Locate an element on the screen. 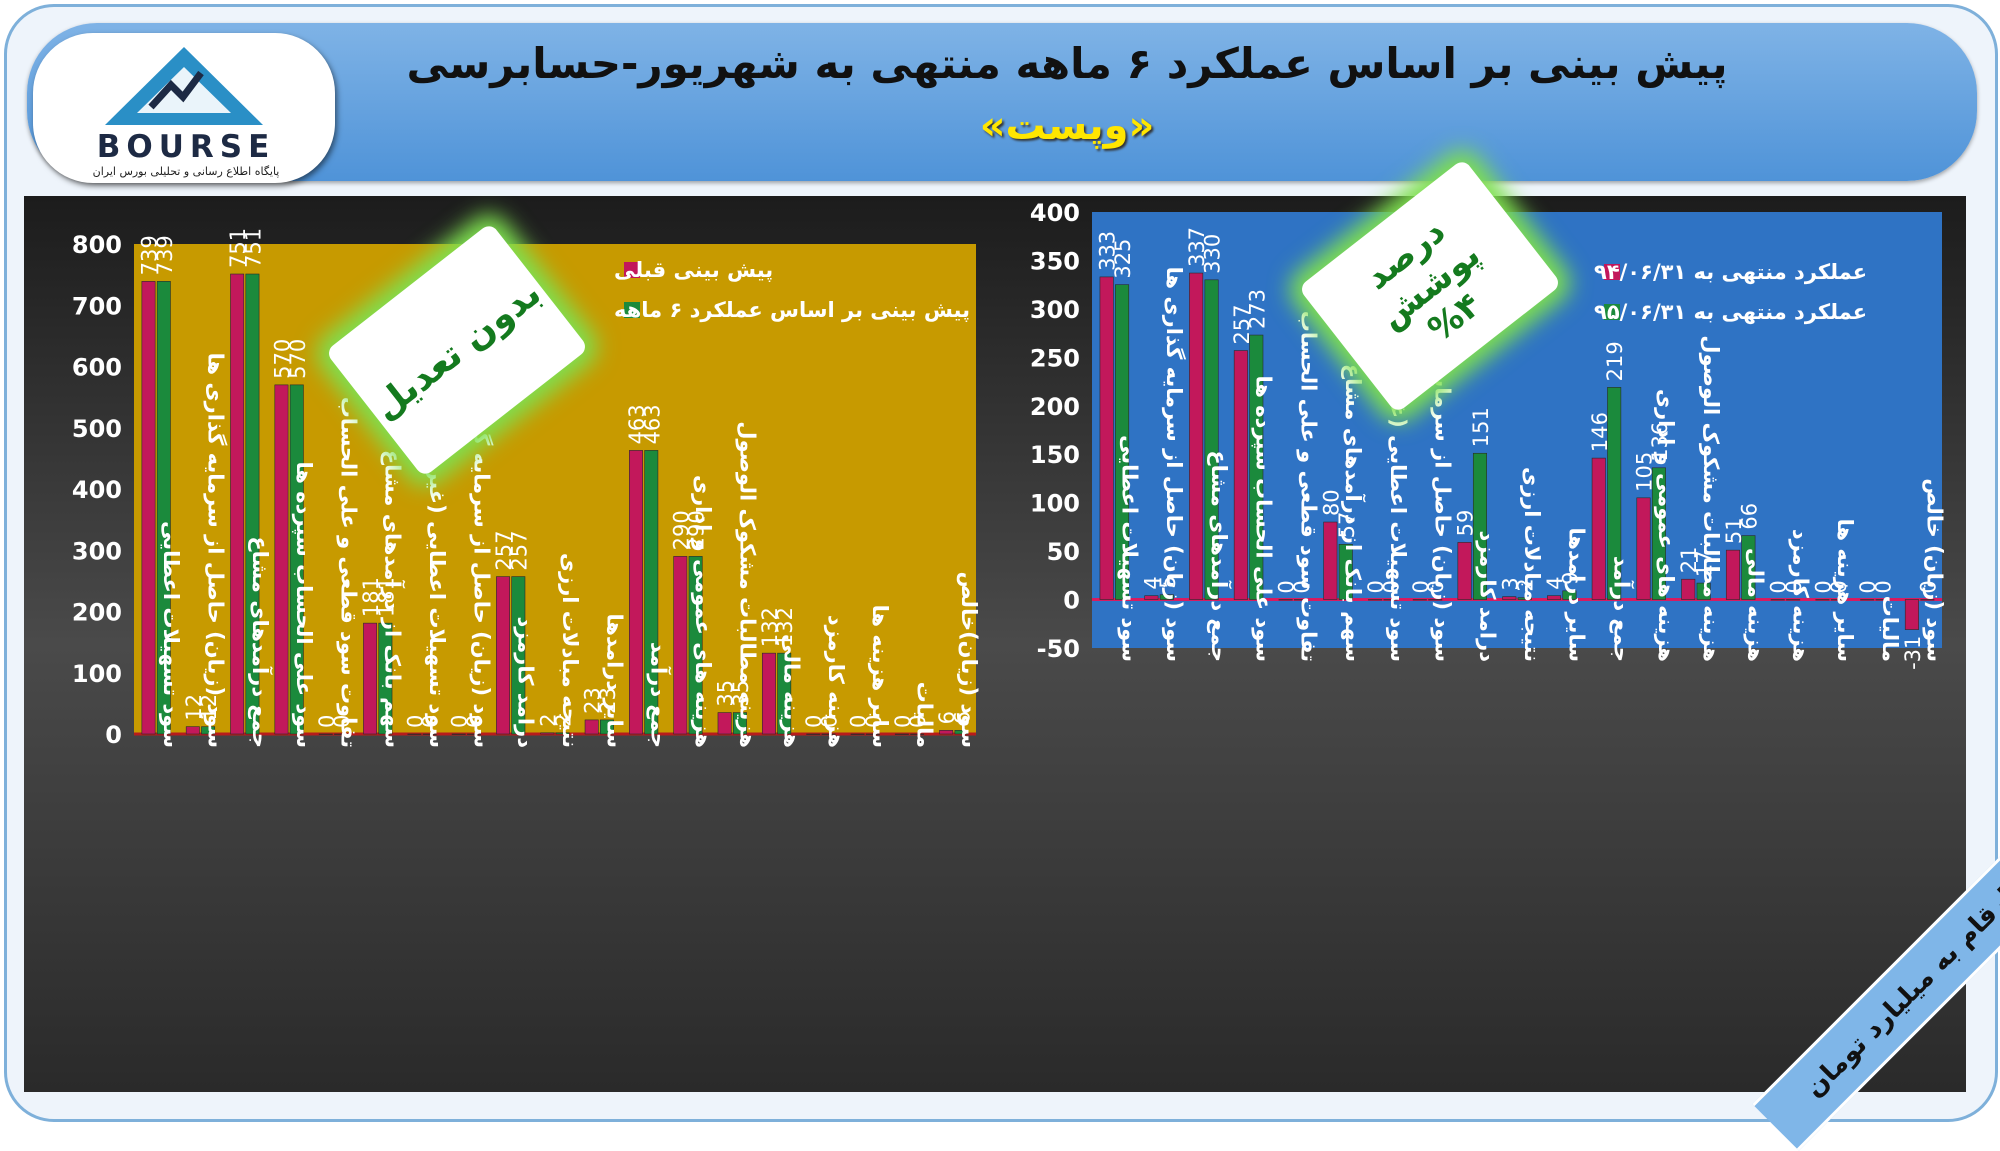  category-label: سود علی الحساب سپرده ها is located at coordinates (1264, 519).